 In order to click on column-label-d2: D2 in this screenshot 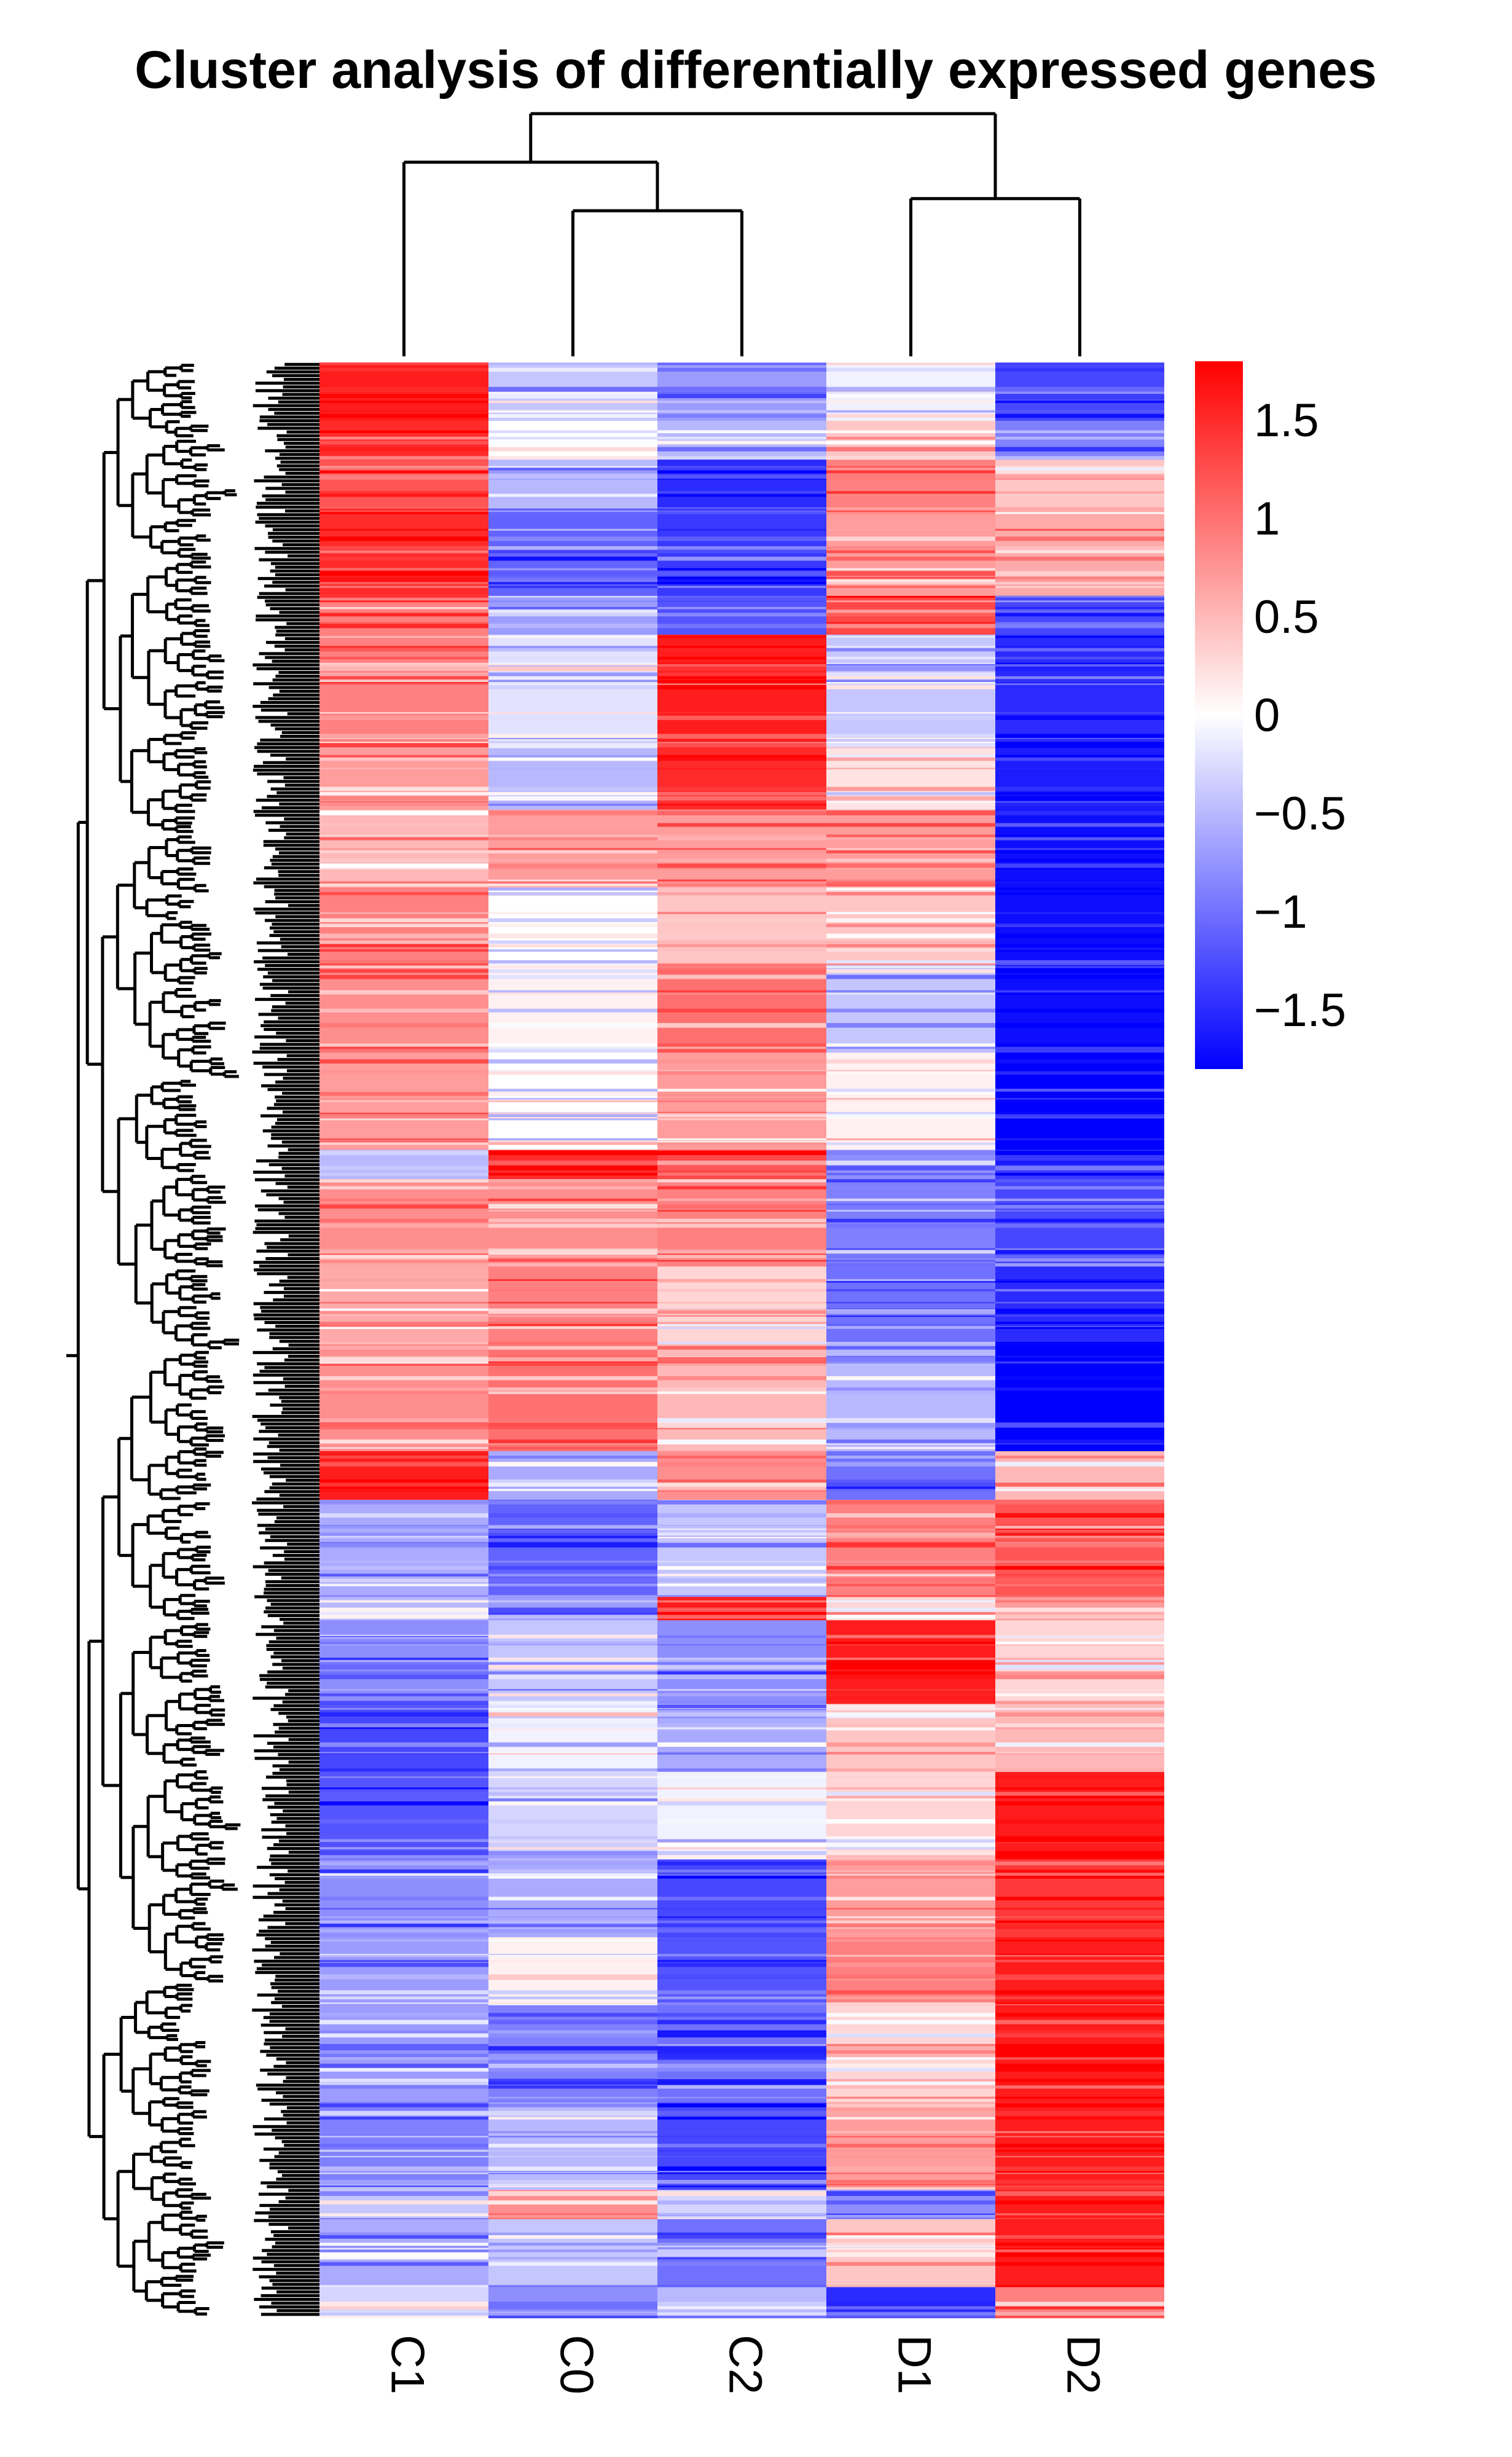, I will do `click(1083, 2364)`.